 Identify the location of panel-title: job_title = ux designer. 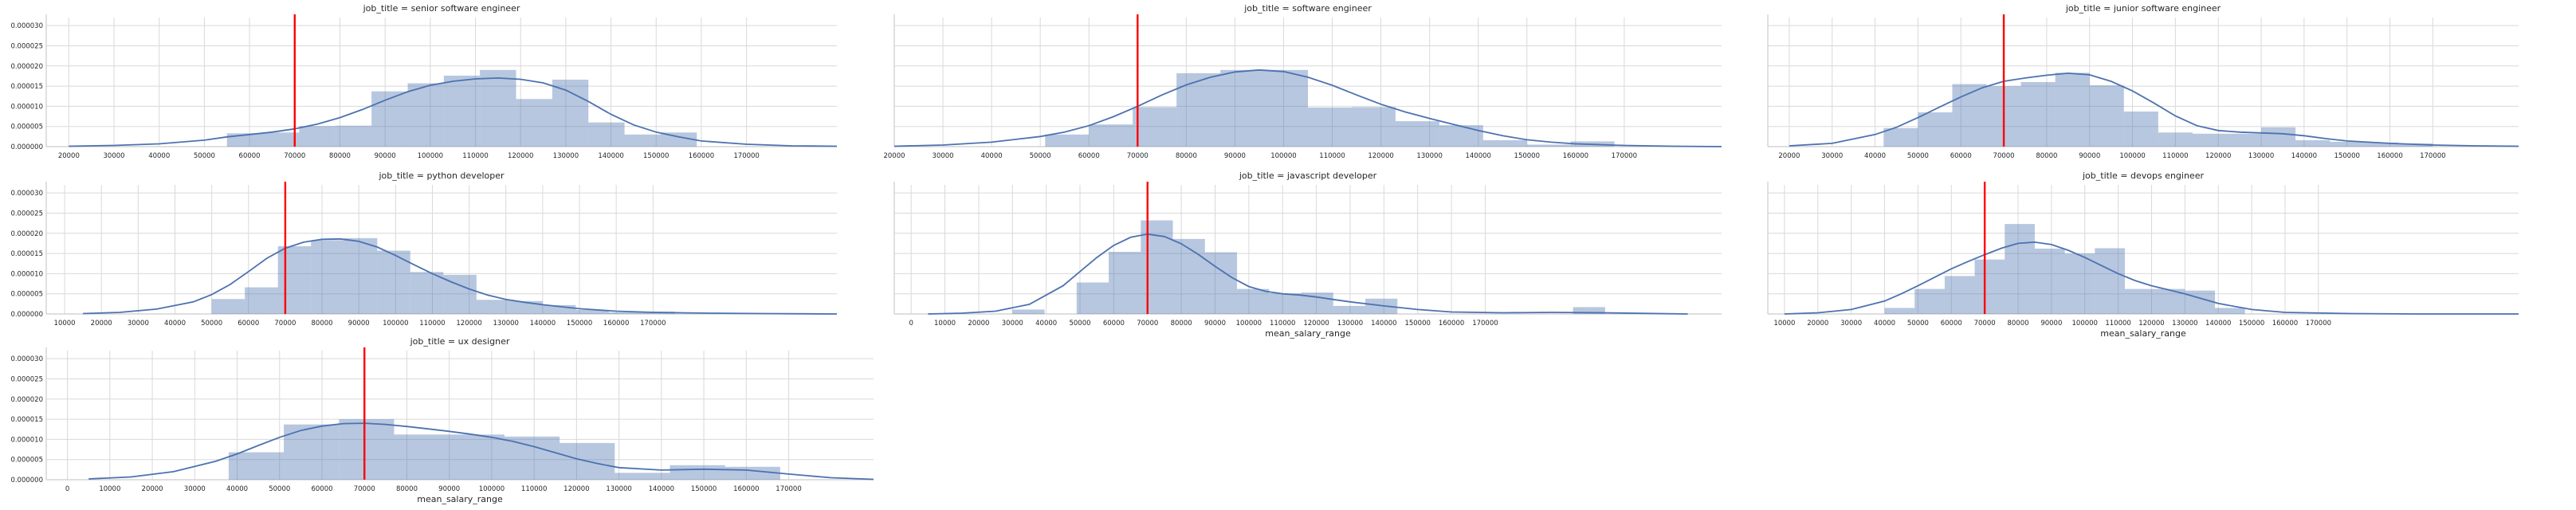
(460, 341).